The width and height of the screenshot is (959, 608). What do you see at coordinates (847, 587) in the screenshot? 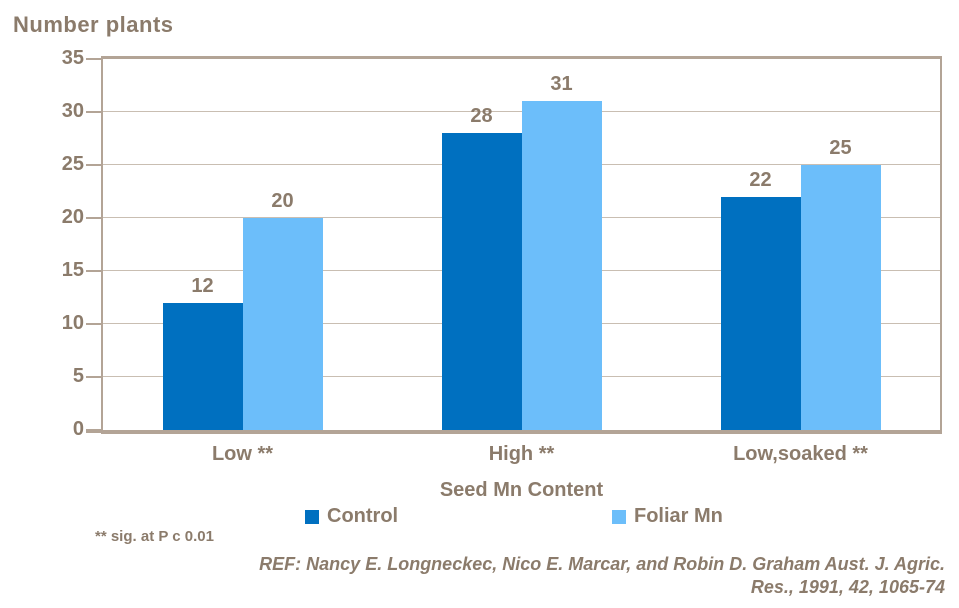
I see `reference-line-2: Res., 1991, 42, 1065-74` at bounding box center [847, 587].